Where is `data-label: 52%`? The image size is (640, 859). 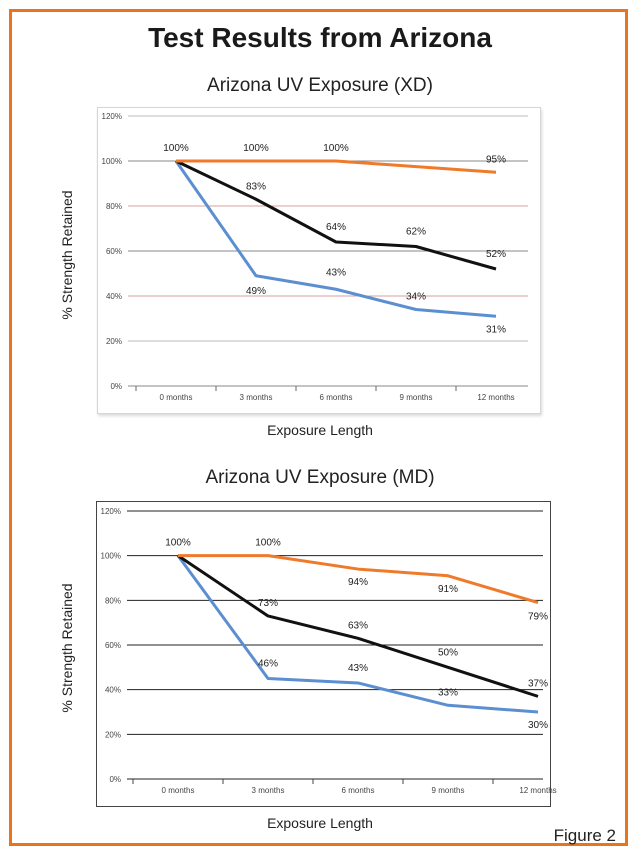
data-label: 52% is located at coordinates (496, 254).